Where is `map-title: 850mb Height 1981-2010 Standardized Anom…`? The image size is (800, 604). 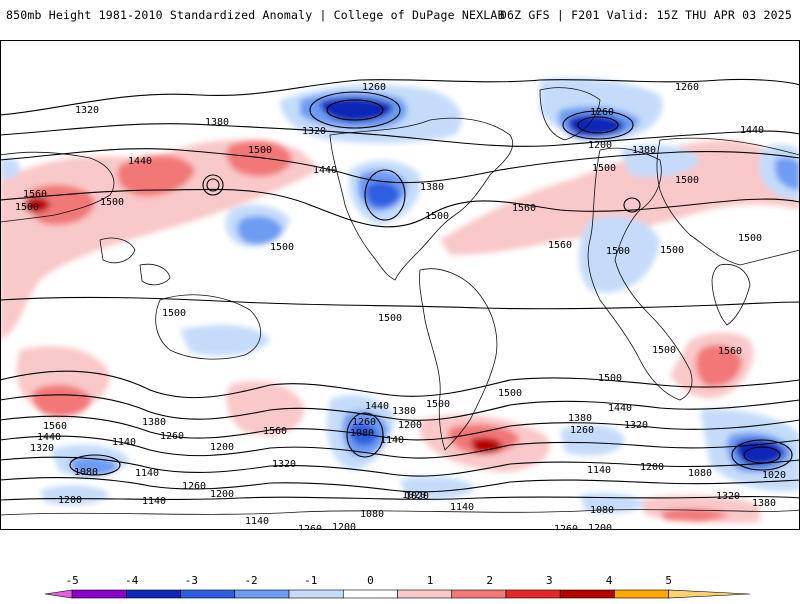 map-title: 850mb Height 1981-2010 Standardized Anom… is located at coordinates (255, 15).